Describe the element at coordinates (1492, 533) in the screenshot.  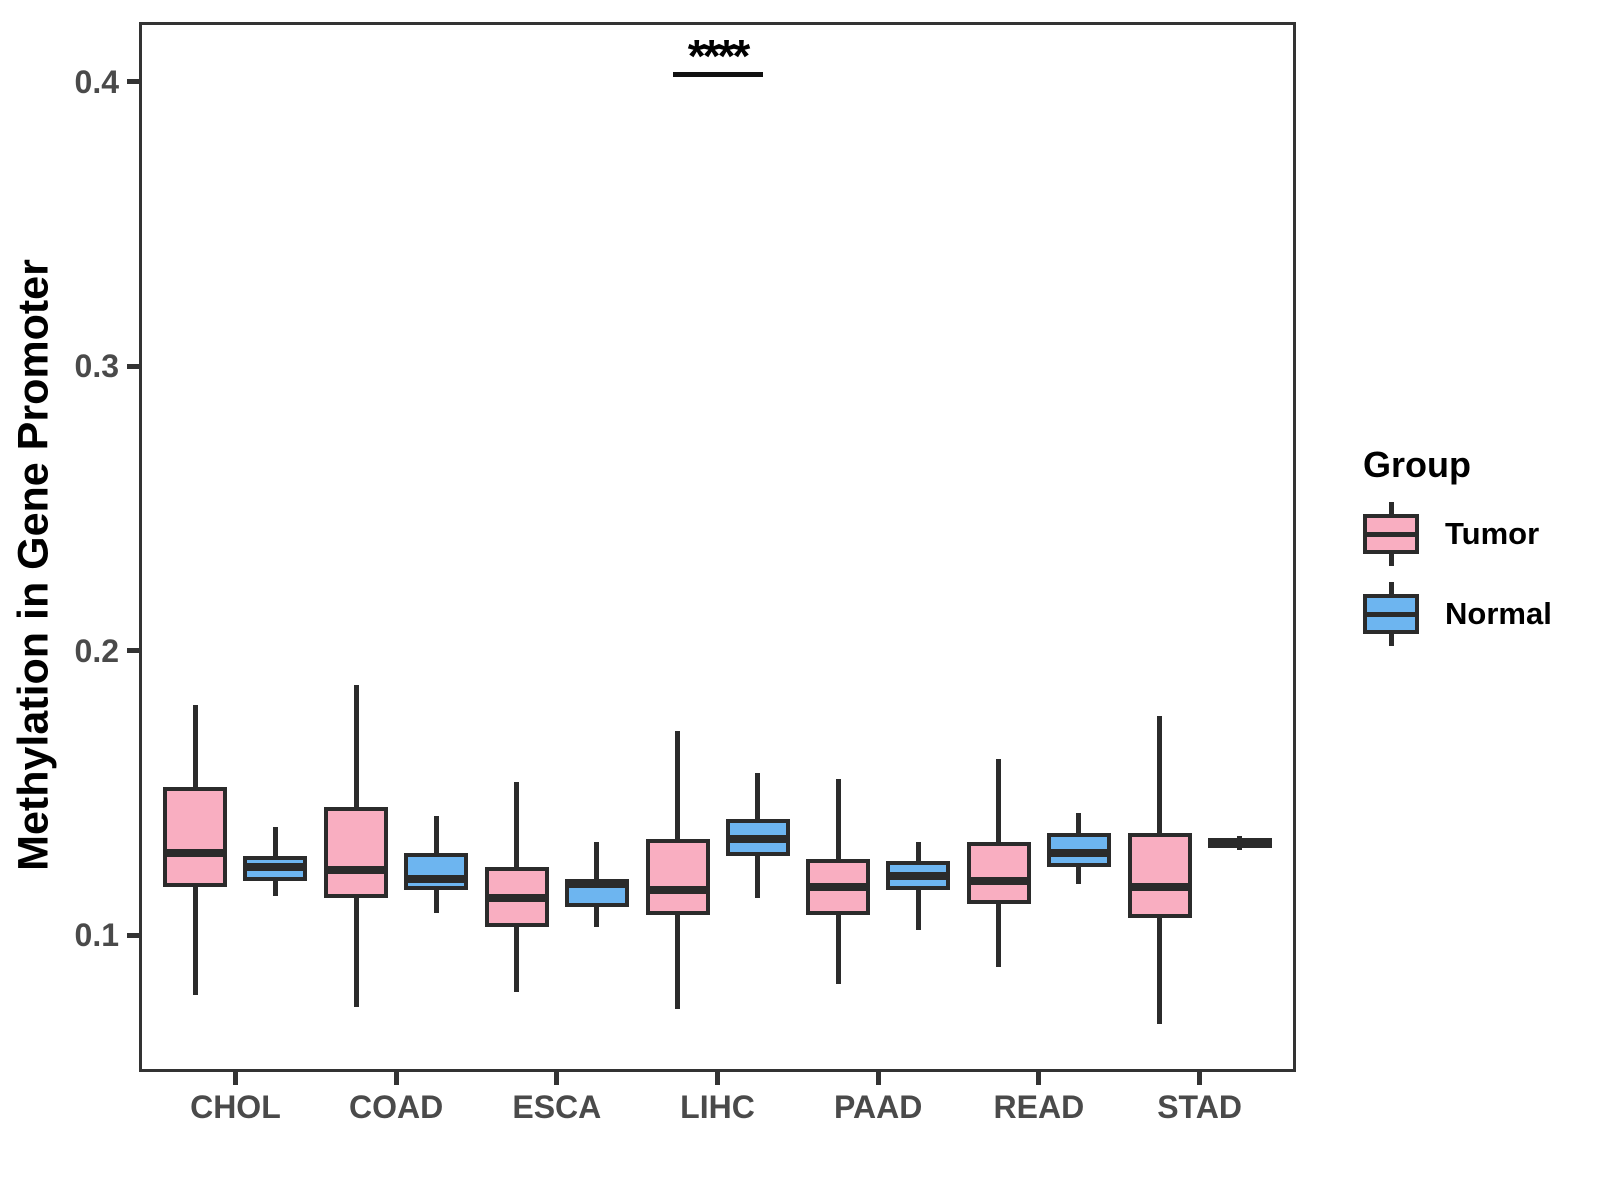
I see `legend-label-tumor: Tumor` at that location.